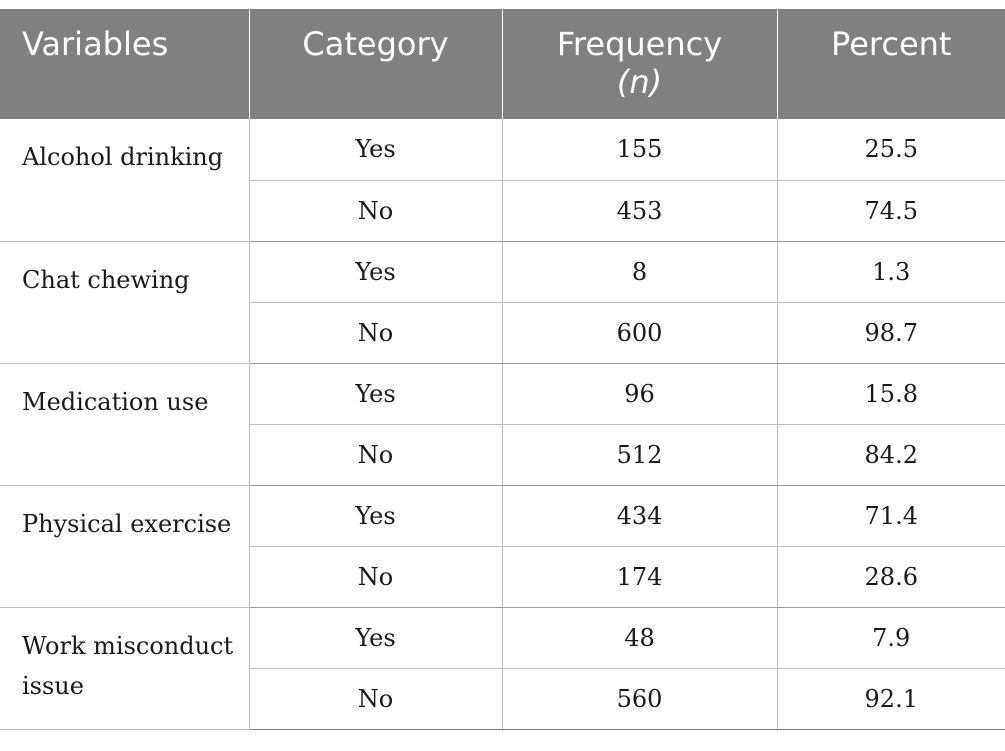  I want to click on header-frequency: Frequency (n), so click(639, 64).